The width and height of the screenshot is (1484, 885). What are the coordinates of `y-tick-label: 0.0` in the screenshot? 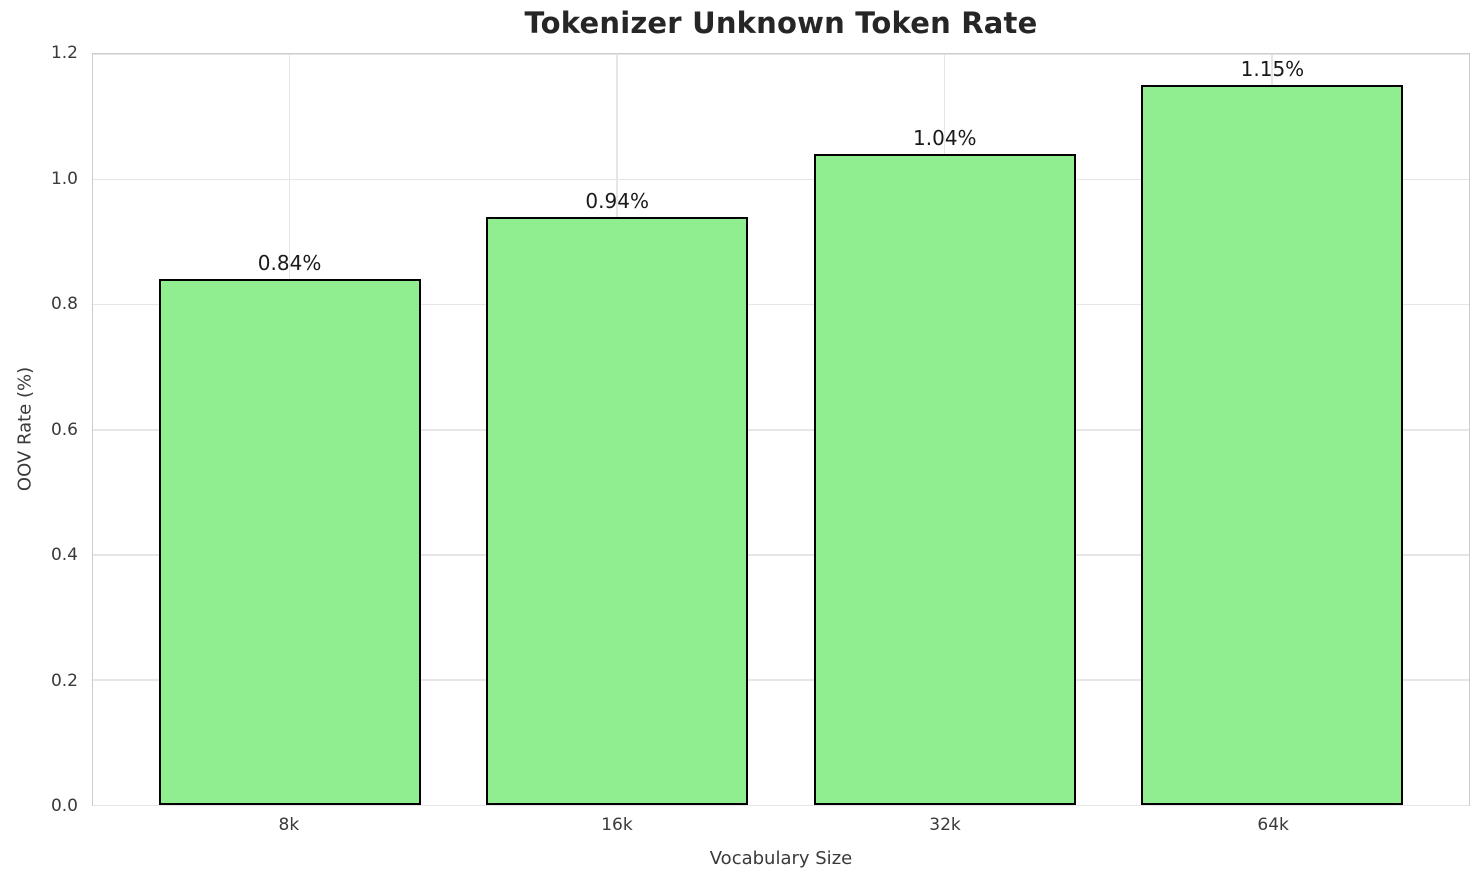 It's located at (64, 806).